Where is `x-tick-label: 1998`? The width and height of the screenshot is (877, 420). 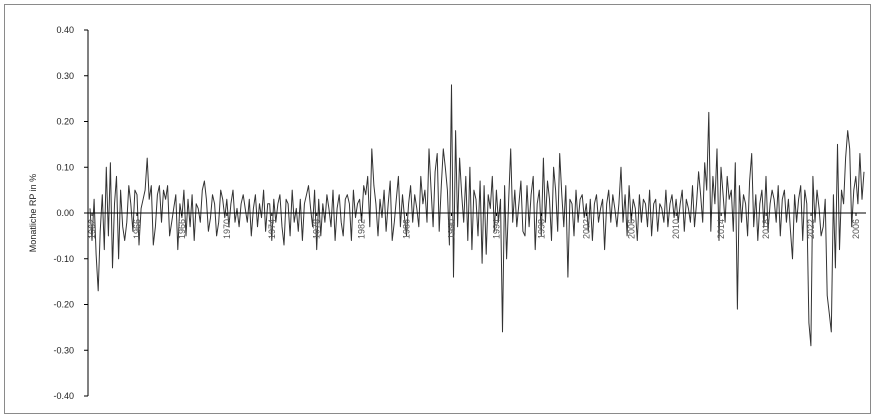
x-tick-label: 1998 is located at coordinates (541, 229).